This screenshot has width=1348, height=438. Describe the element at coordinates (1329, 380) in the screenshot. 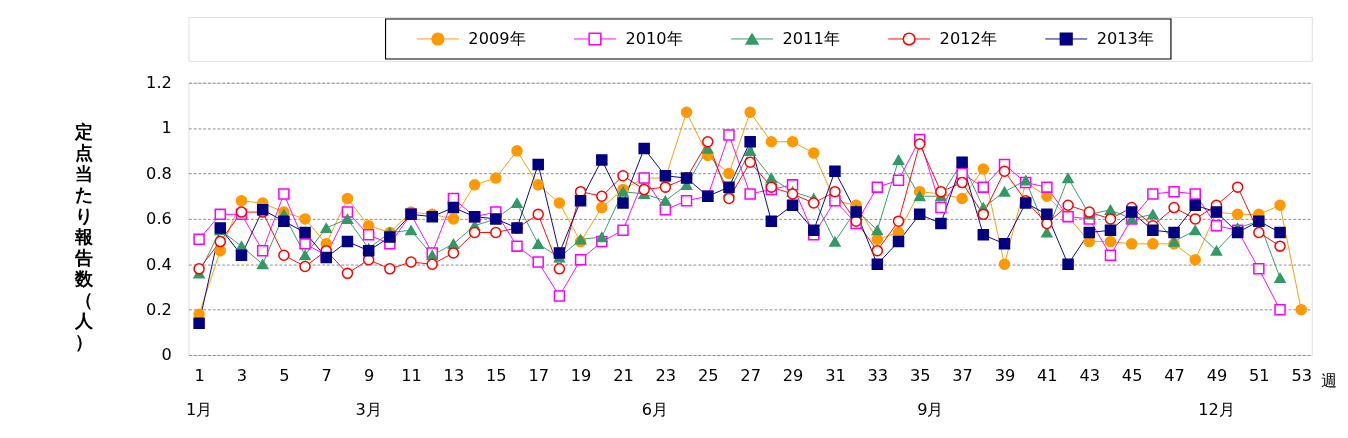

I see `x-axis-title: 週` at that location.